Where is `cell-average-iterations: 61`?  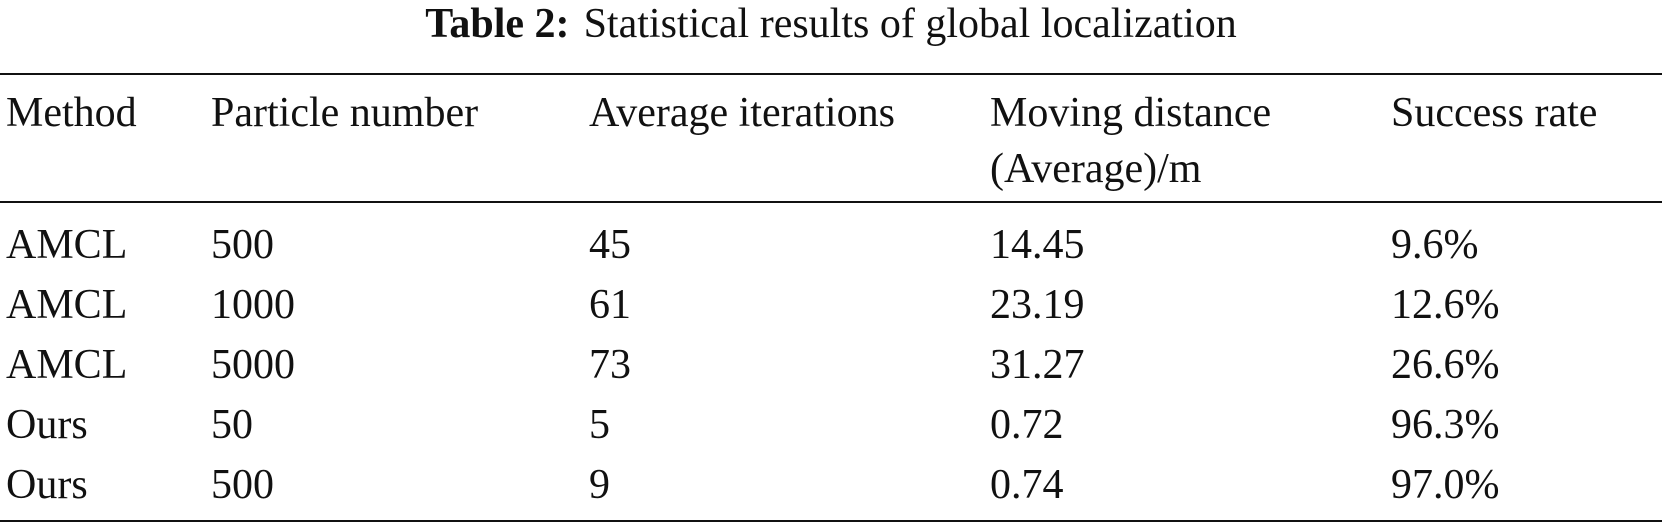
cell-average-iterations: 61 is located at coordinates (610, 305).